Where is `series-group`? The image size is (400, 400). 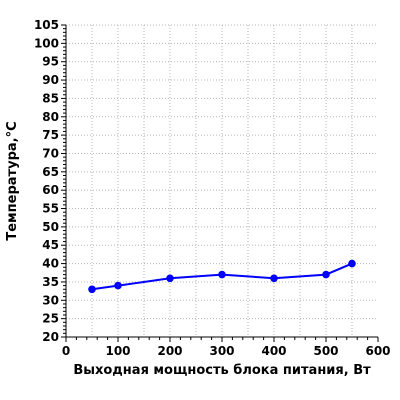 series-group is located at coordinates (222, 276).